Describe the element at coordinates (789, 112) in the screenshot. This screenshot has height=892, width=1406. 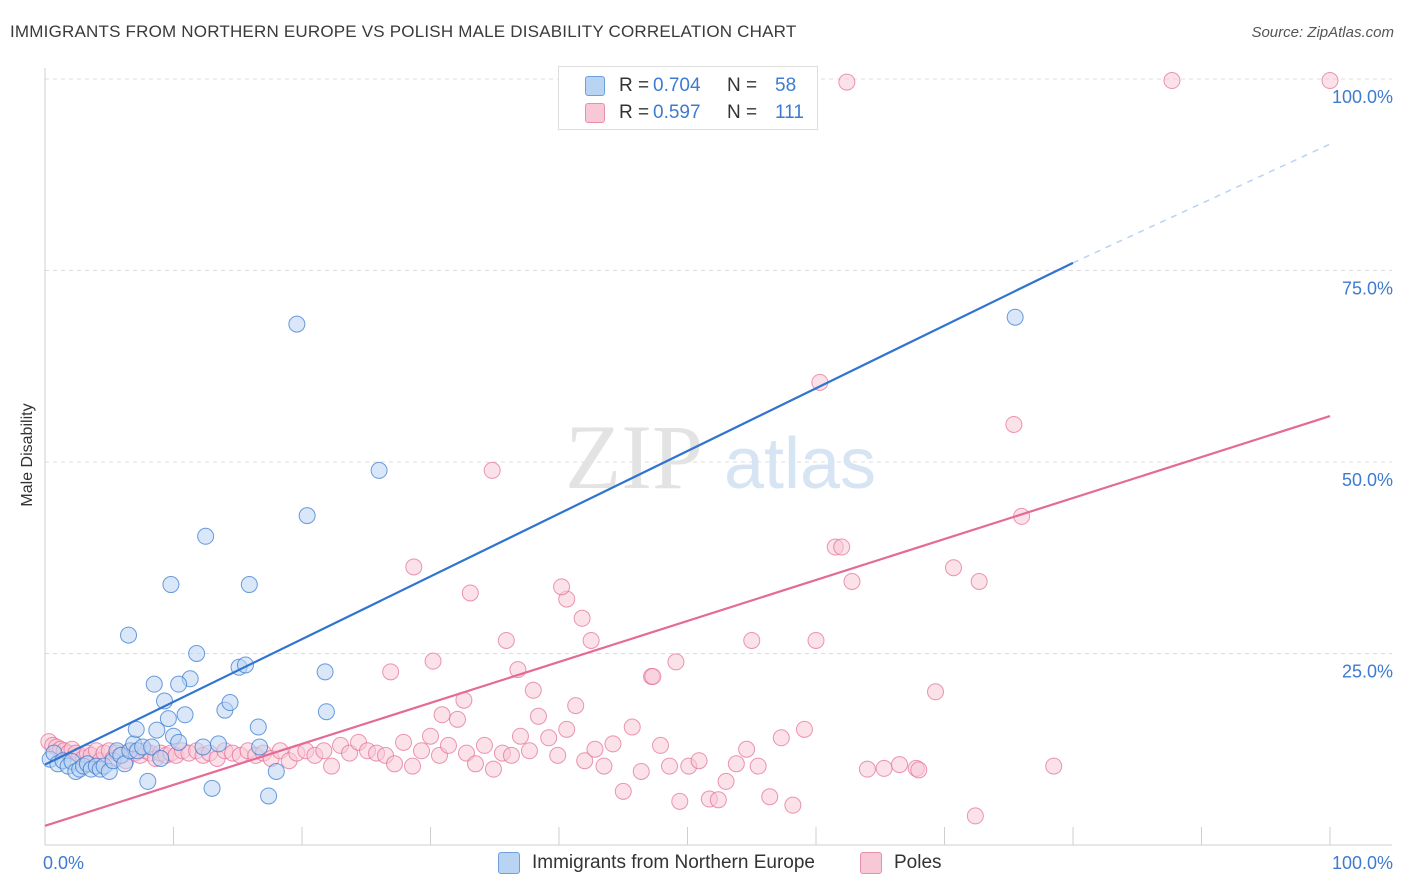
I see `legend-n-value: 111` at that location.